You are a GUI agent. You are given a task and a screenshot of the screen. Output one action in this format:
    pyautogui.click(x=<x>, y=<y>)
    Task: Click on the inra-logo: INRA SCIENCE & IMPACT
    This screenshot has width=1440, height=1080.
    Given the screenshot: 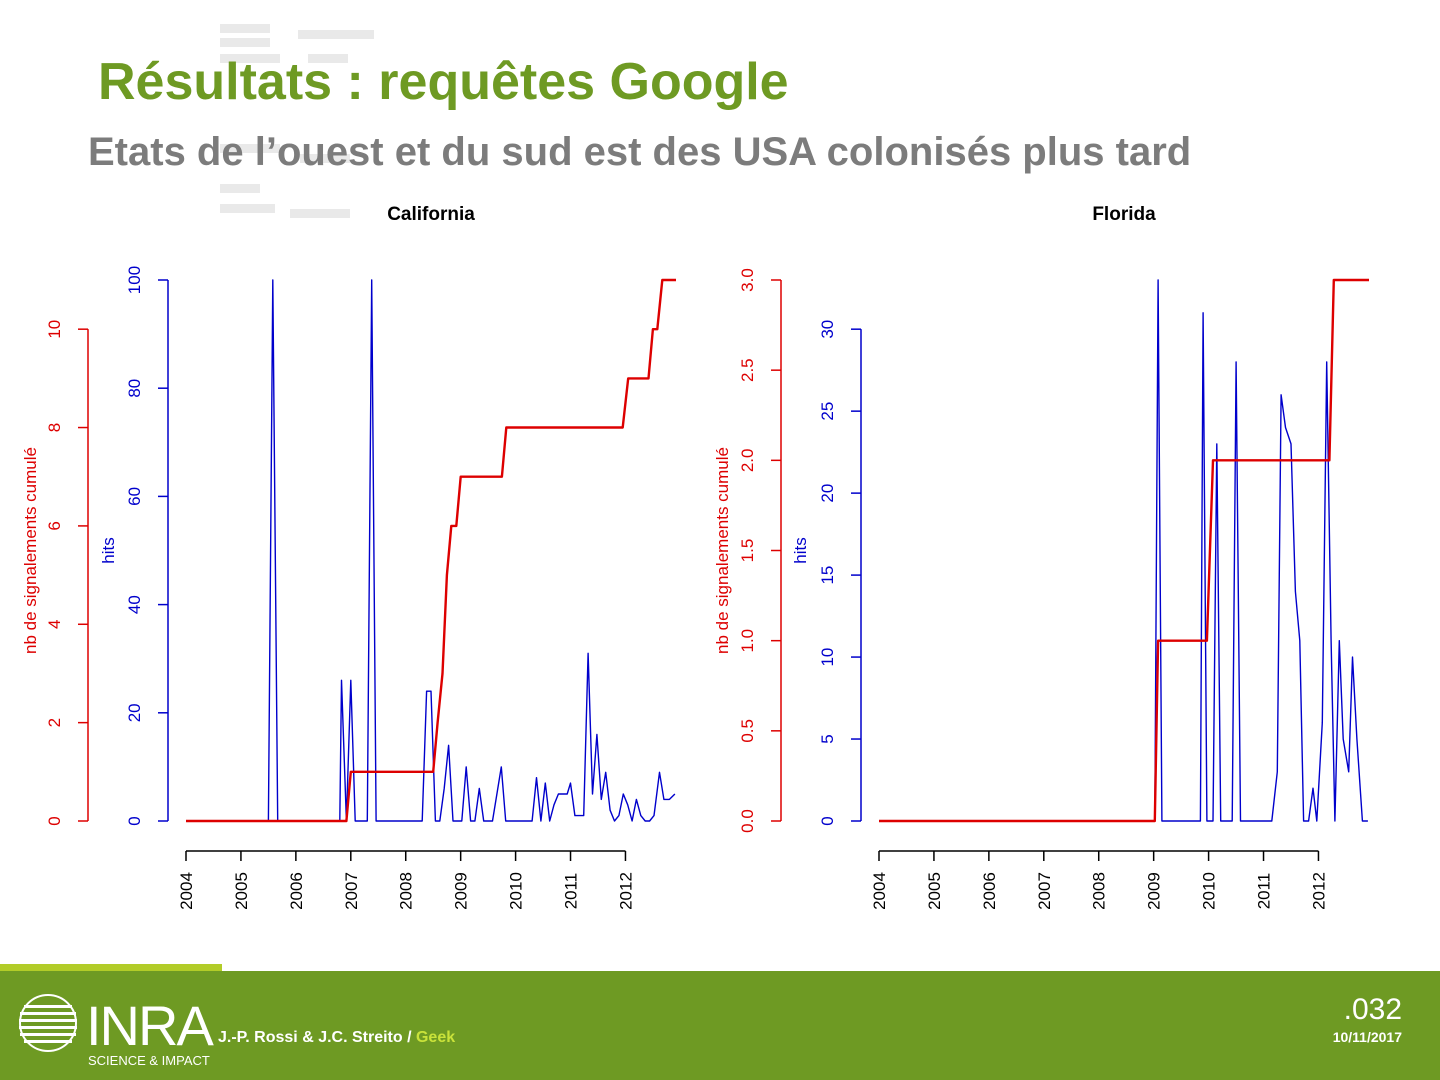 What is the action you would take?
    pyautogui.click(x=115, y=1032)
    